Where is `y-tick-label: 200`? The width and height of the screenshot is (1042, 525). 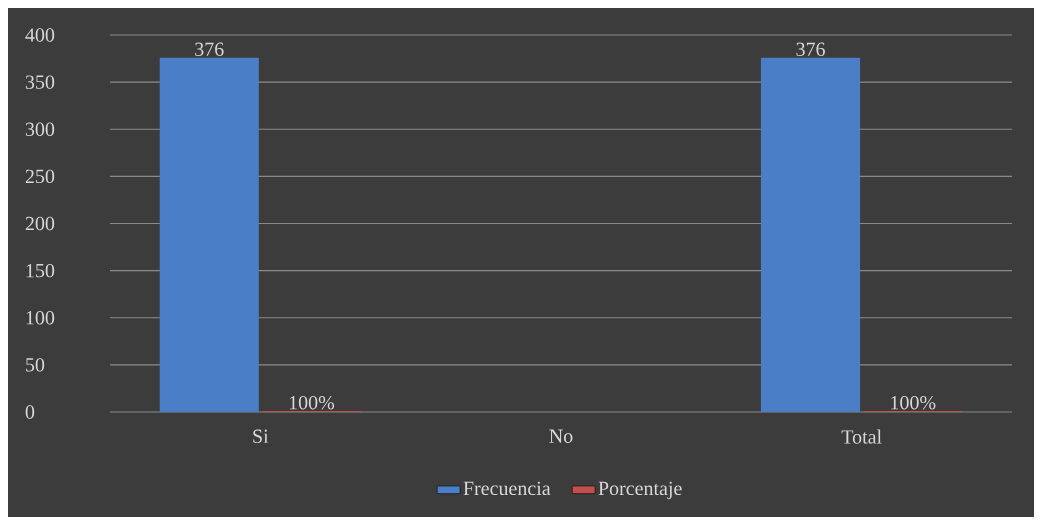 y-tick-label: 200 is located at coordinates (40, 223).